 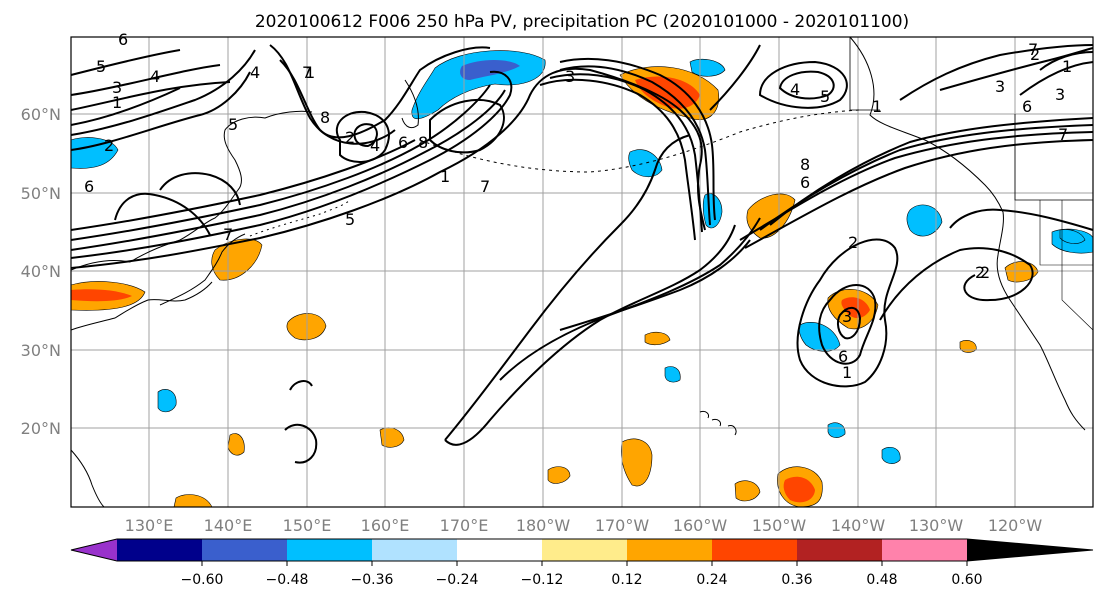 I want to click on hawaii-islands, so click(x=718, y=423).